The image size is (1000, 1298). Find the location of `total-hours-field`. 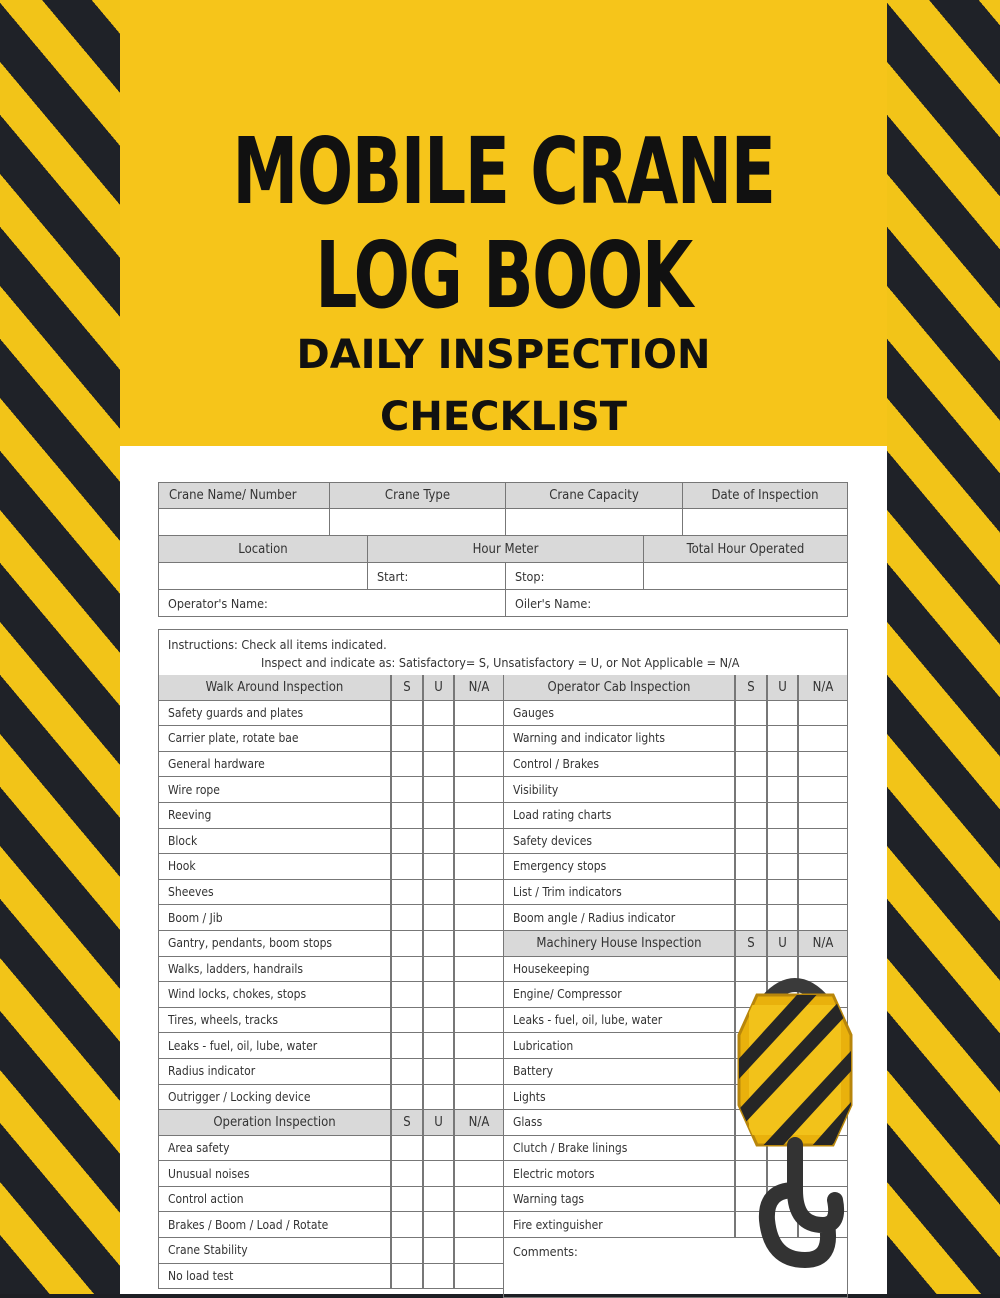

total-hours-field is located at coordinates (745, 576).